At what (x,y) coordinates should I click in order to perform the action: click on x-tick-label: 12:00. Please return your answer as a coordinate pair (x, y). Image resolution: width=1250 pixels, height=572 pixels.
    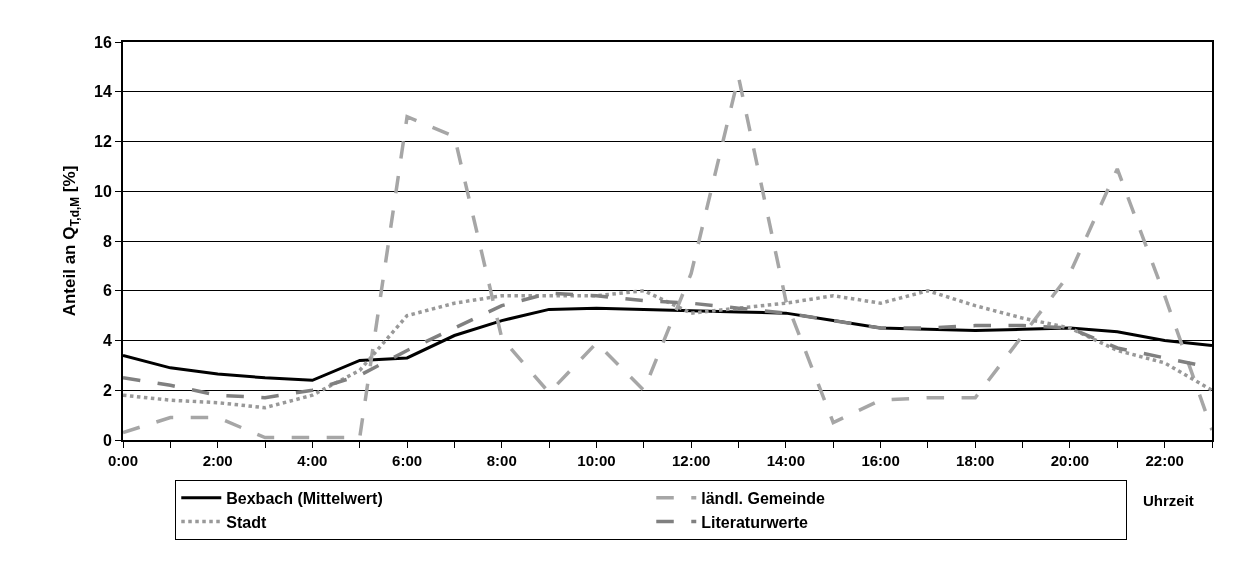
    Looking at the image, I should click on (691, 460).